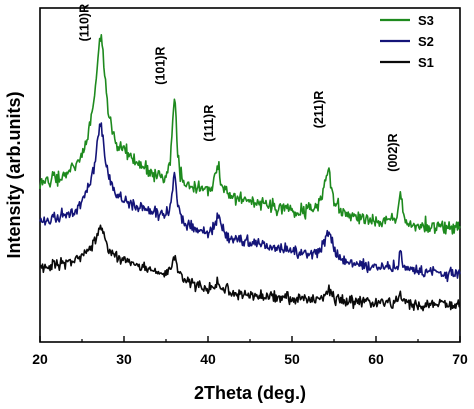 Image resolution: width=474 pixels, height=409 pixels. Describe the element at coordinates (393, 152) in the screenshot. I see `peak-label: (002)R` at that location.